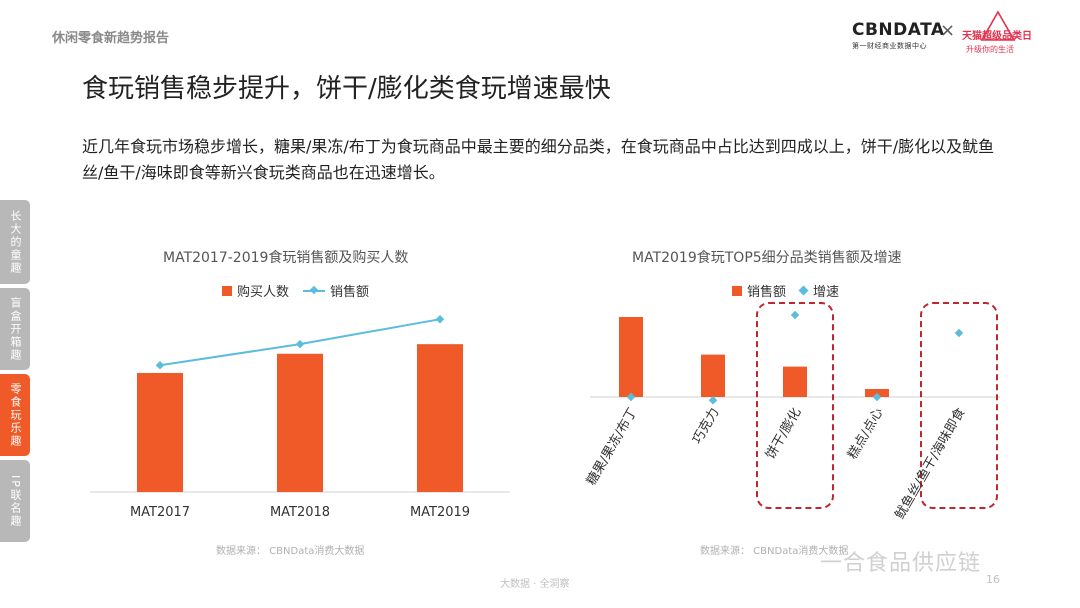  Describe the element at coordinates (767, 292) in the screenshot. I see `chart2-legend-bar-label: 销售额` at that location.